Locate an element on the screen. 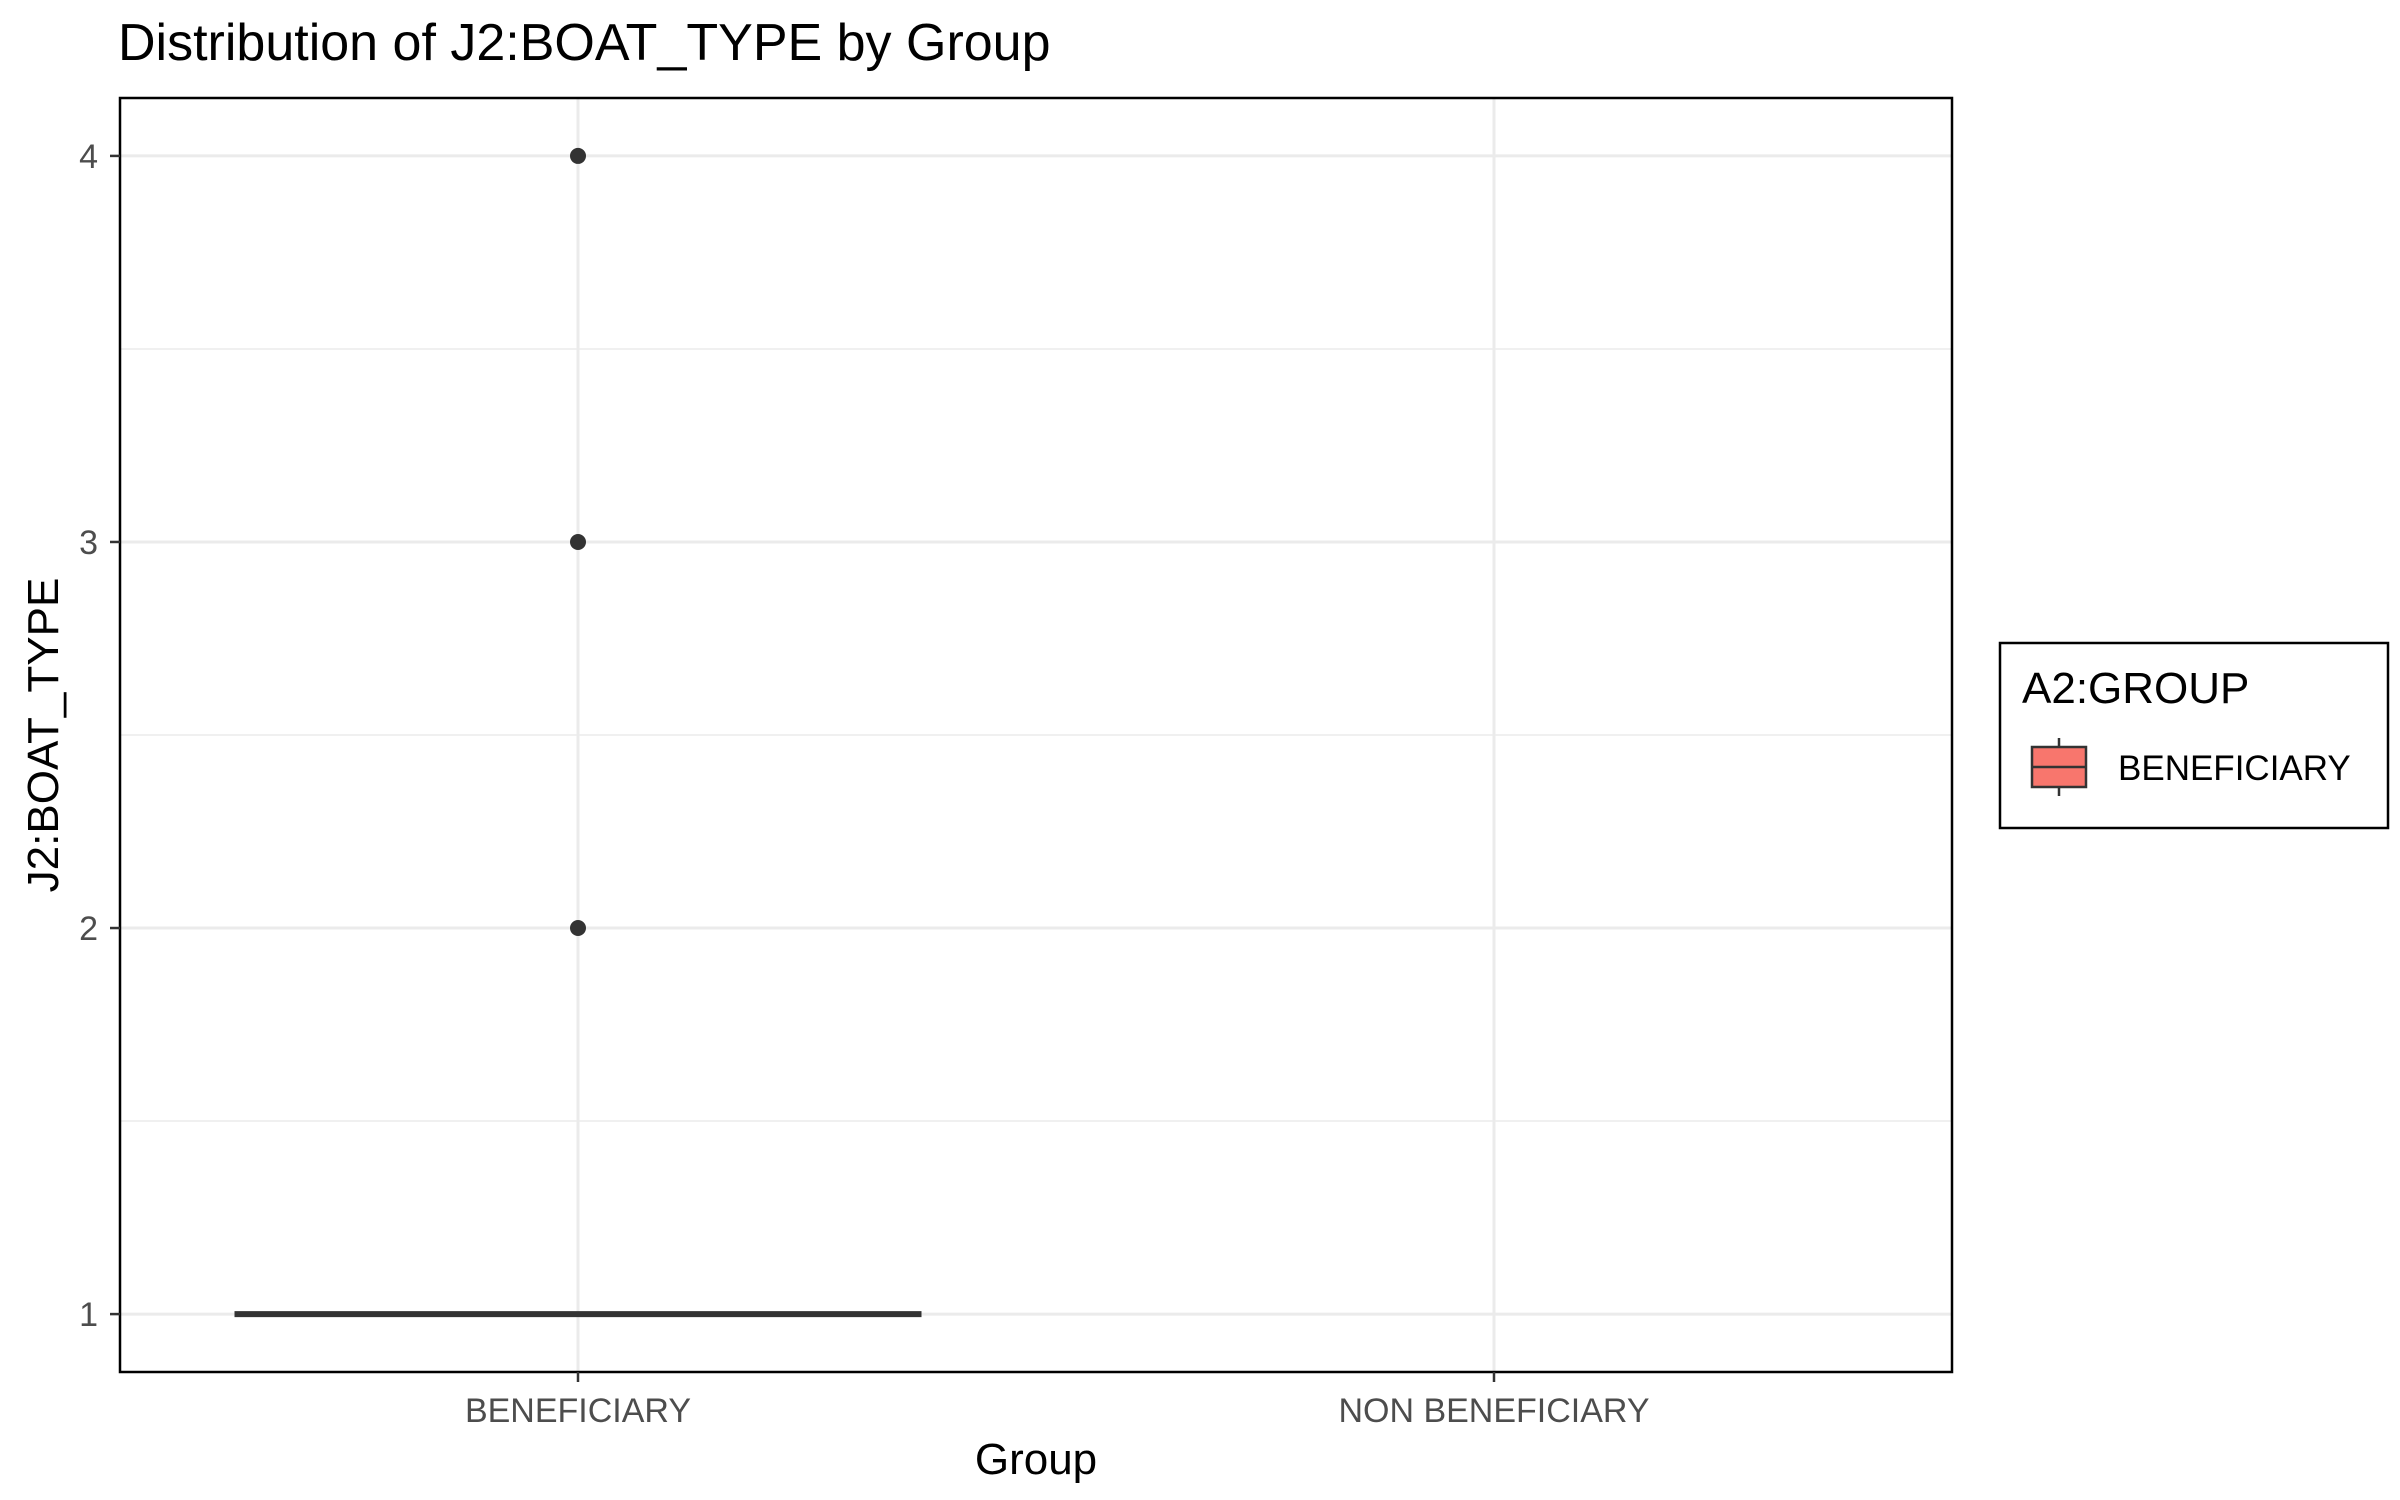 The width and height of the screenshot is (2400, 1500). x-tick-label: BENEFICIARY is located at coordinates (578, 1411).